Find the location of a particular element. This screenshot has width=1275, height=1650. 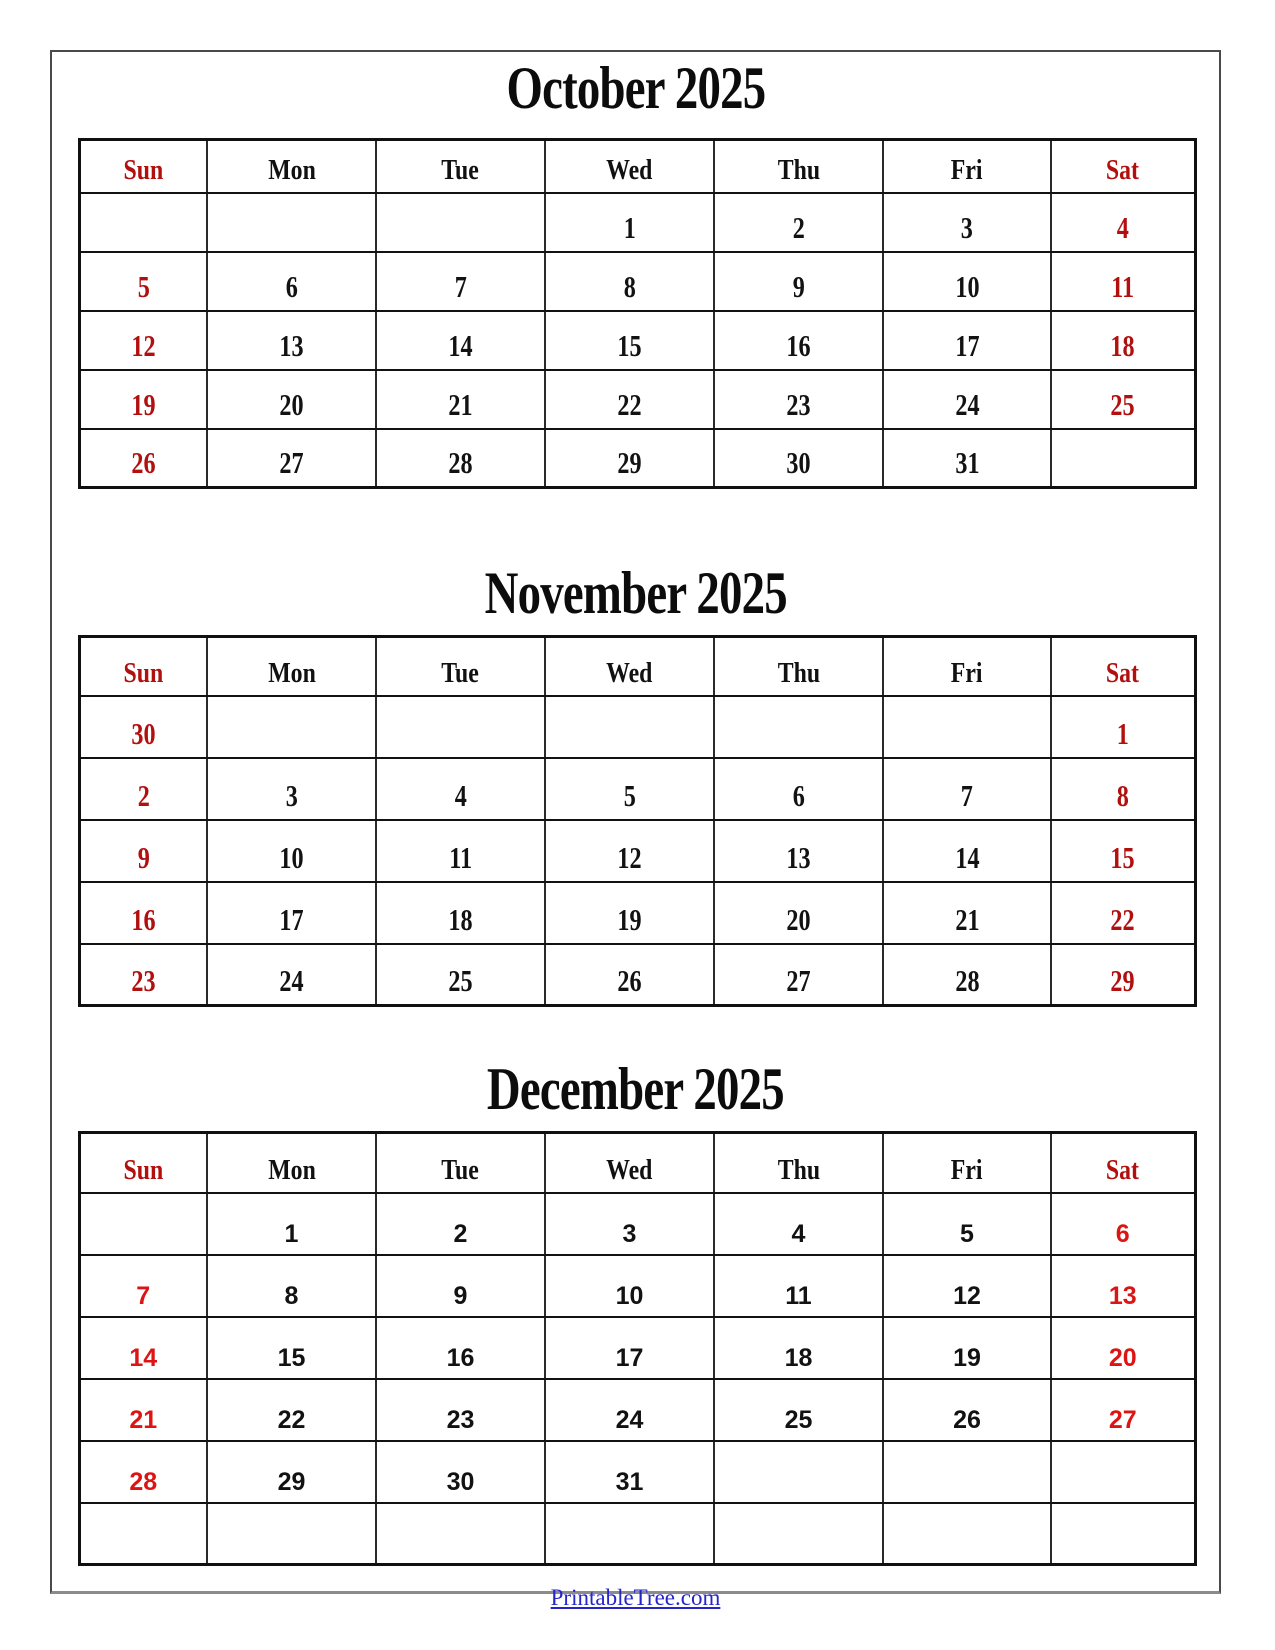

day-cell: 19 is located at coordinates (967, 1347).